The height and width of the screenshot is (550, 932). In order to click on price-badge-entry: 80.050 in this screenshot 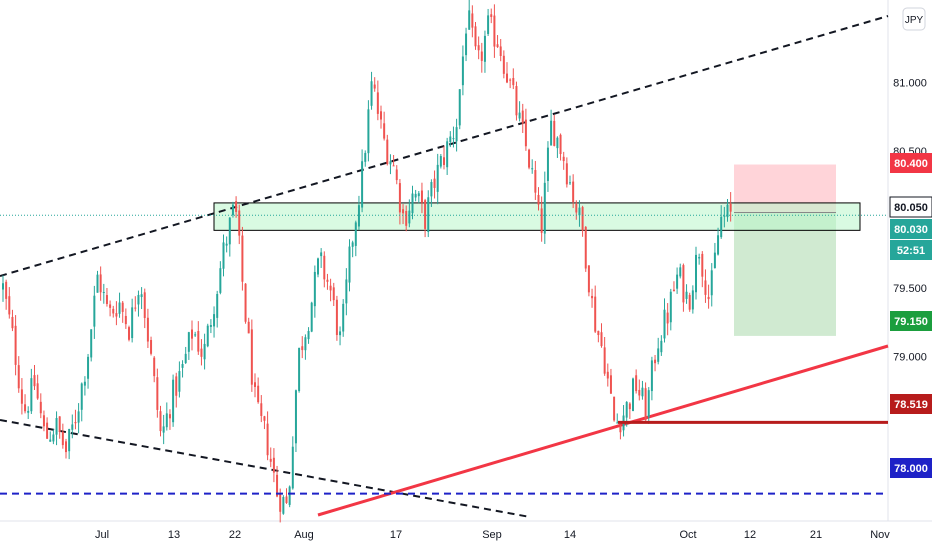, I will do `click(910, 207)`.